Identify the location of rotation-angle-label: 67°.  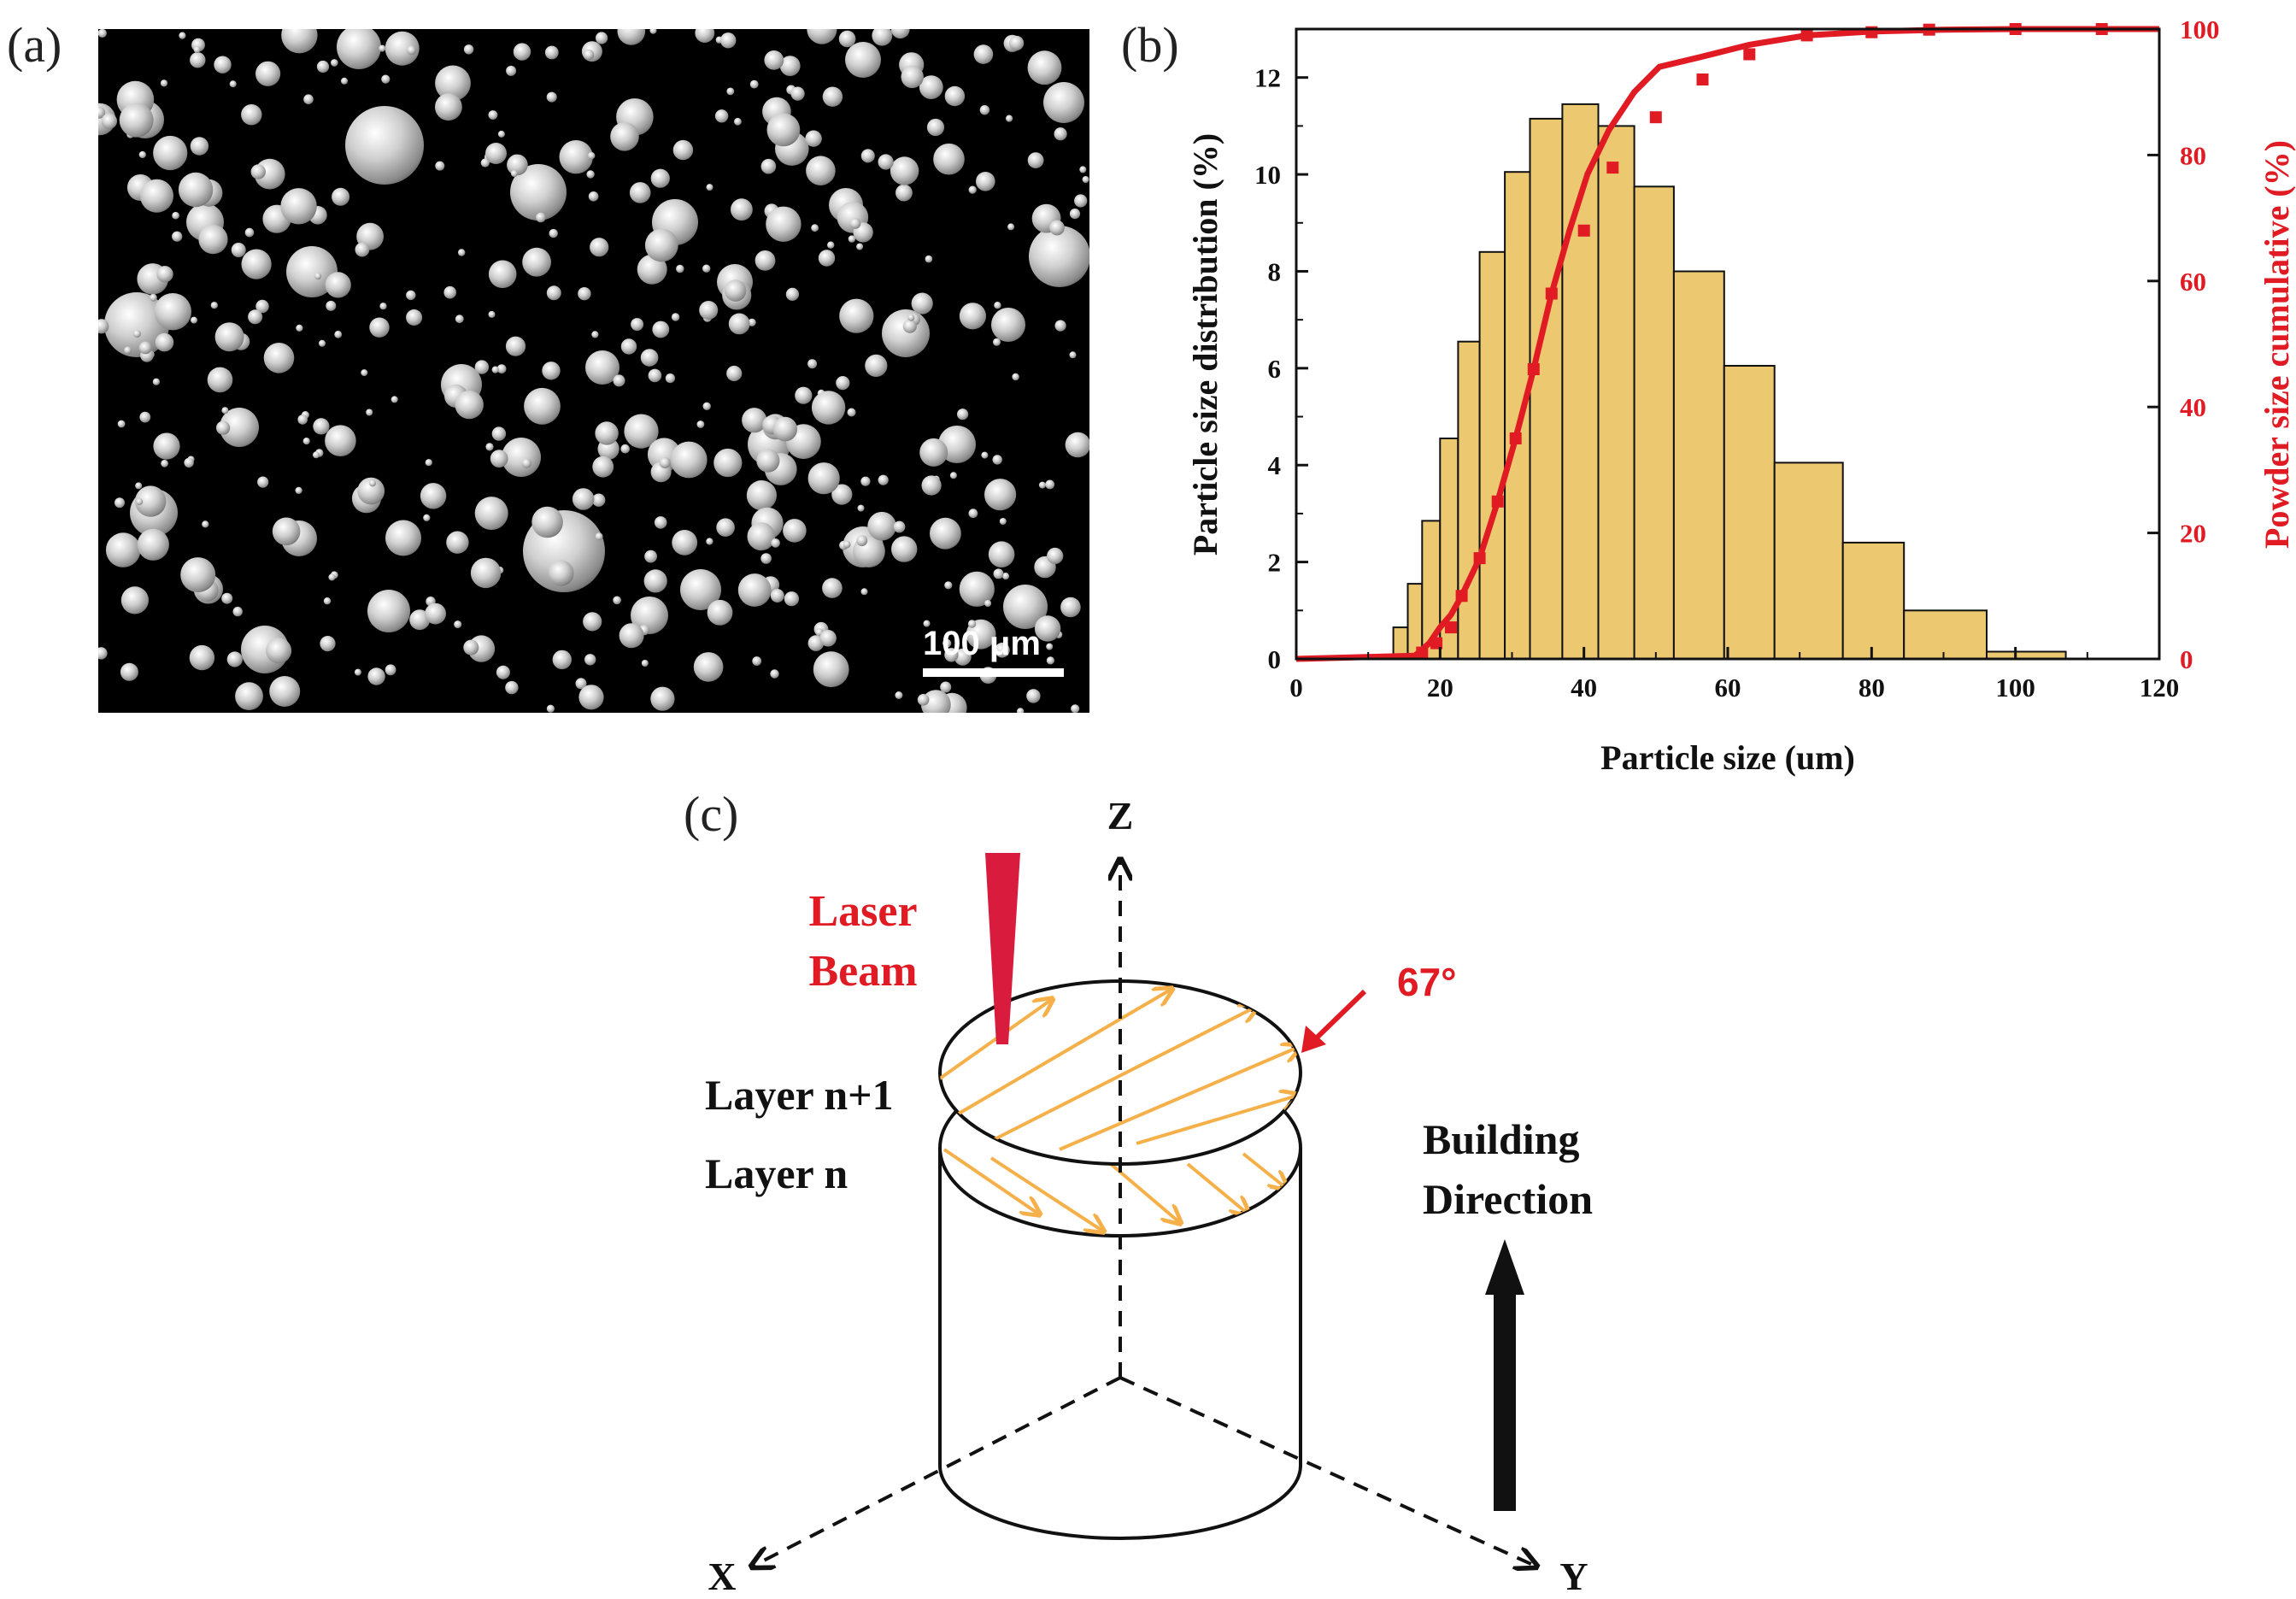
(1427, 982).